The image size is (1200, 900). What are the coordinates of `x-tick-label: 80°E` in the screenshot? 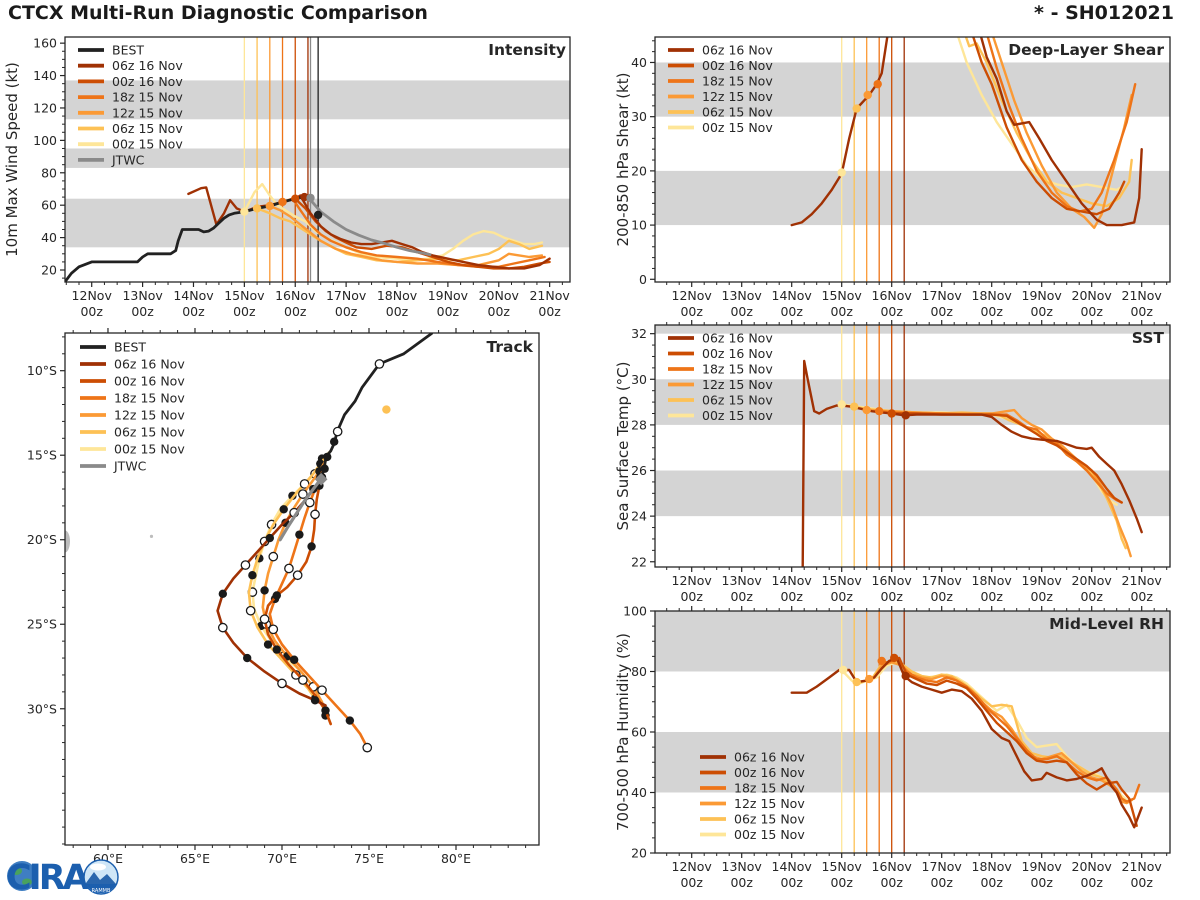 It's located at (456, 858).